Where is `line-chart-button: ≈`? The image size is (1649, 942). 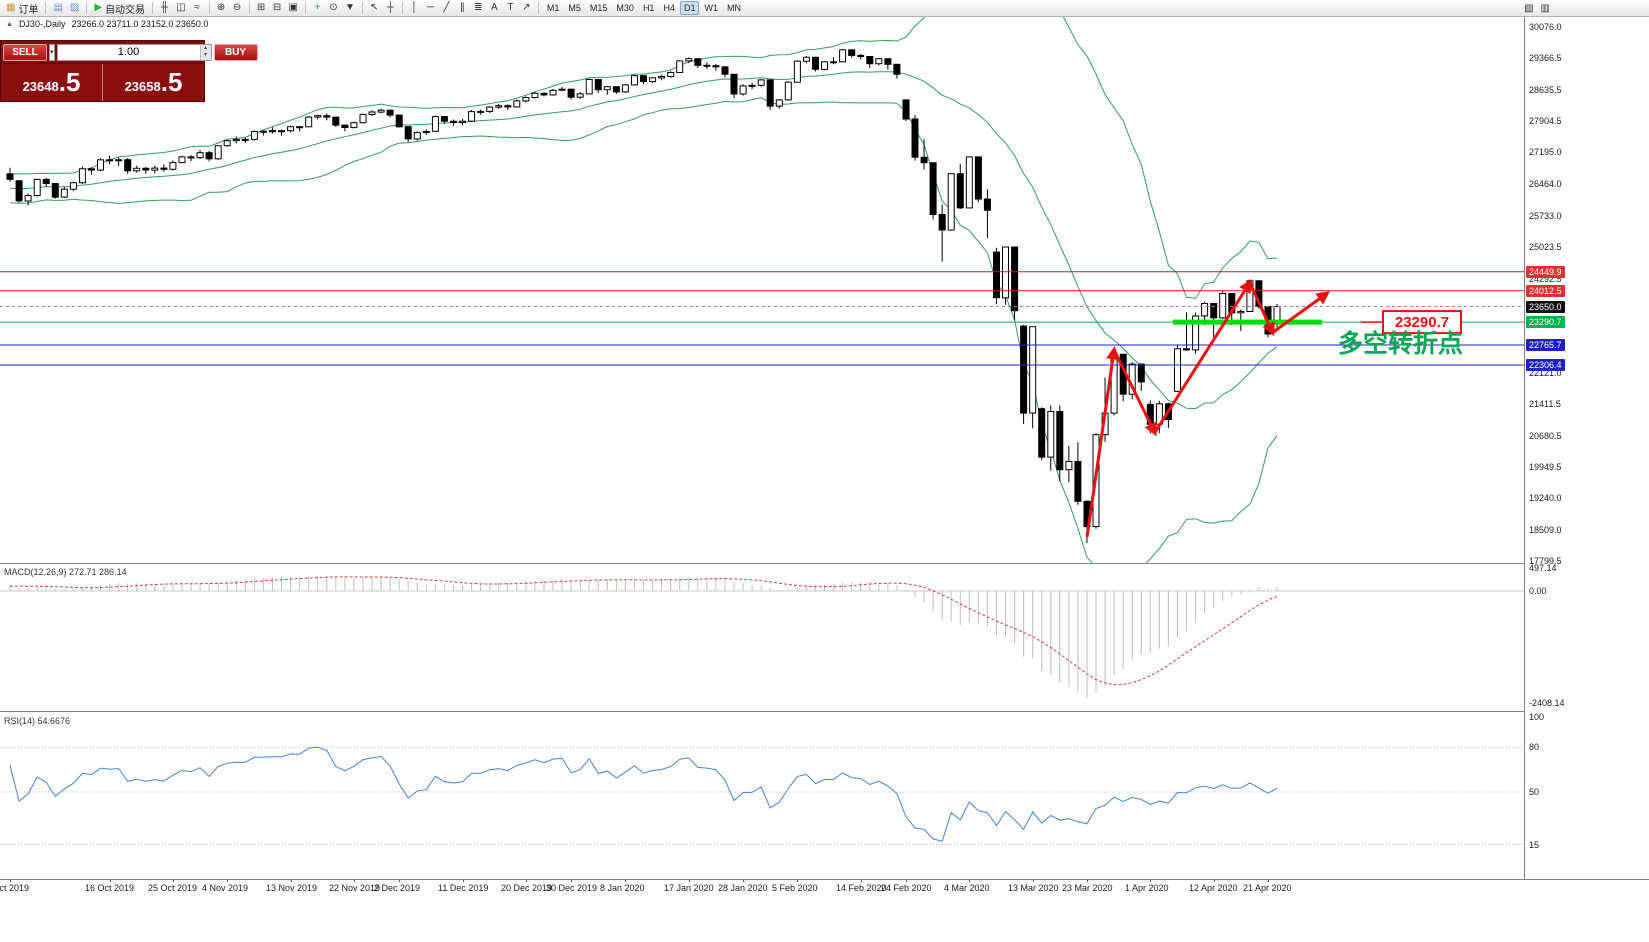 line-chart-button: ≈ is located at coordinates (197, 8).